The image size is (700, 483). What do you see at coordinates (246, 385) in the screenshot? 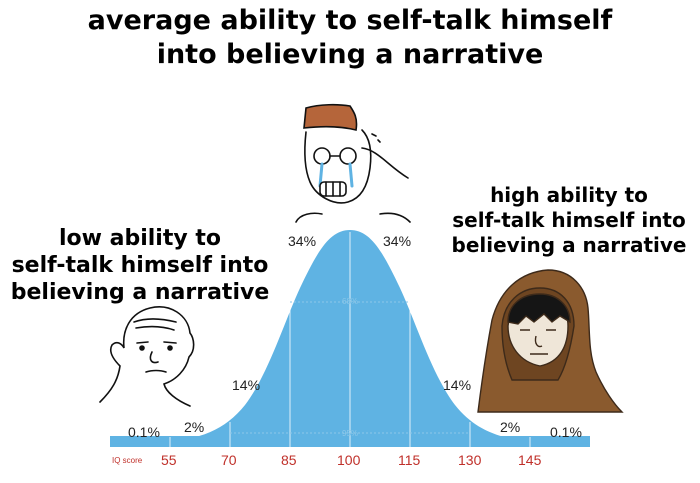
I see `pct-left-14: 14%` at bounding box center [246, 385].